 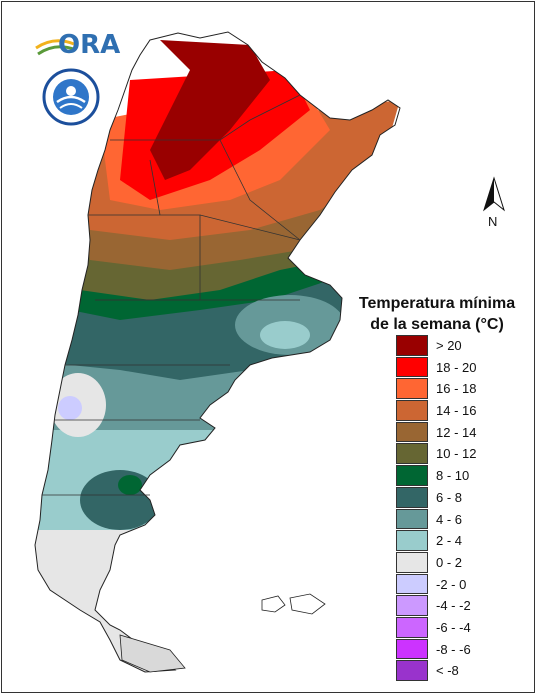 I want to click on legend-label: -2 - 0, so click(x=451, y=584).